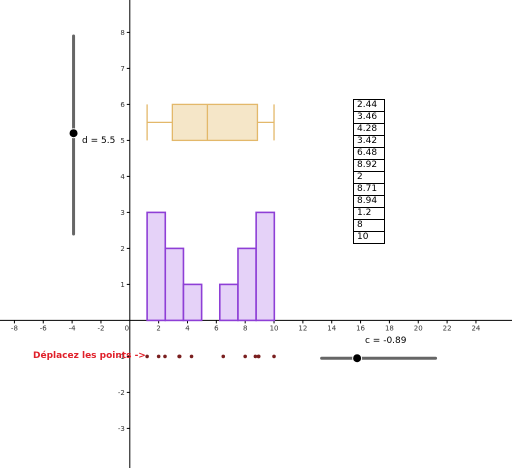  I want to click on x-tick-label: 2, so click(158, 328).